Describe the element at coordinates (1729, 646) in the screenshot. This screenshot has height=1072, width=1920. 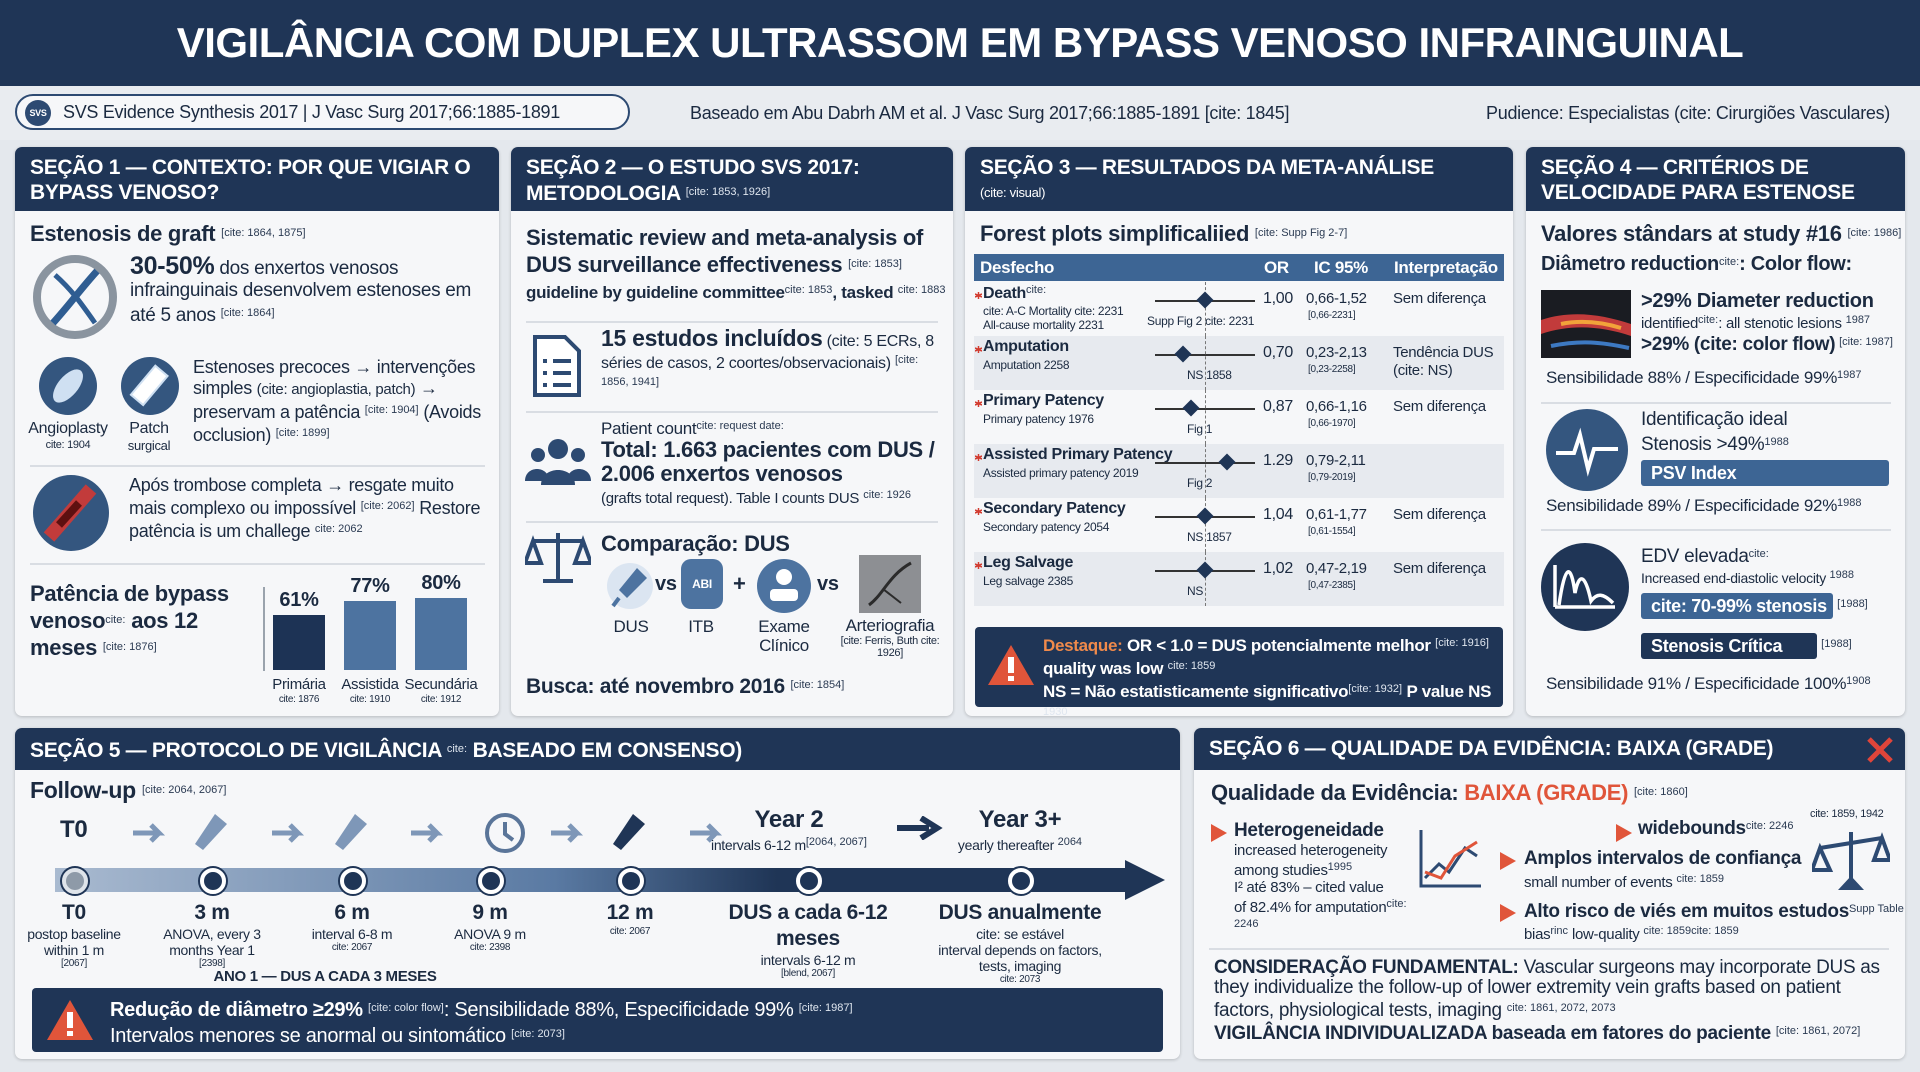
I see `badge2: Stenosis Crítica` at that location.